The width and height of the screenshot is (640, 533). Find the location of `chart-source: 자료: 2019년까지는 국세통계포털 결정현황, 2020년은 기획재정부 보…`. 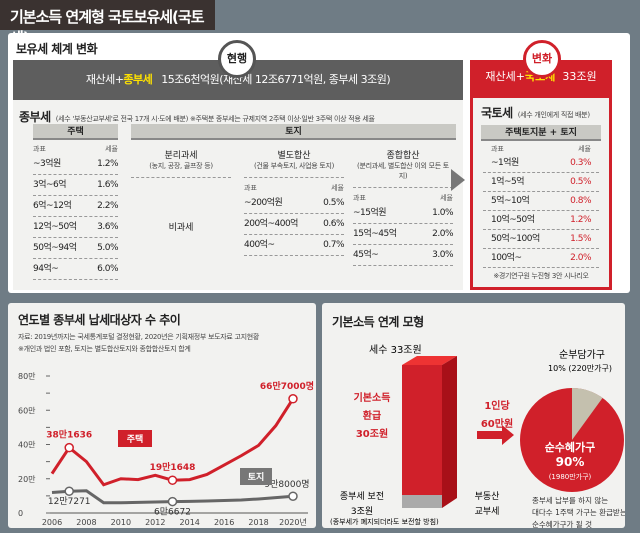

chart-source: 자료: 2019년까지는 국세통계포털 결정현황, 2020년은 기획재정부 보… is located at coordinates (139, 337).